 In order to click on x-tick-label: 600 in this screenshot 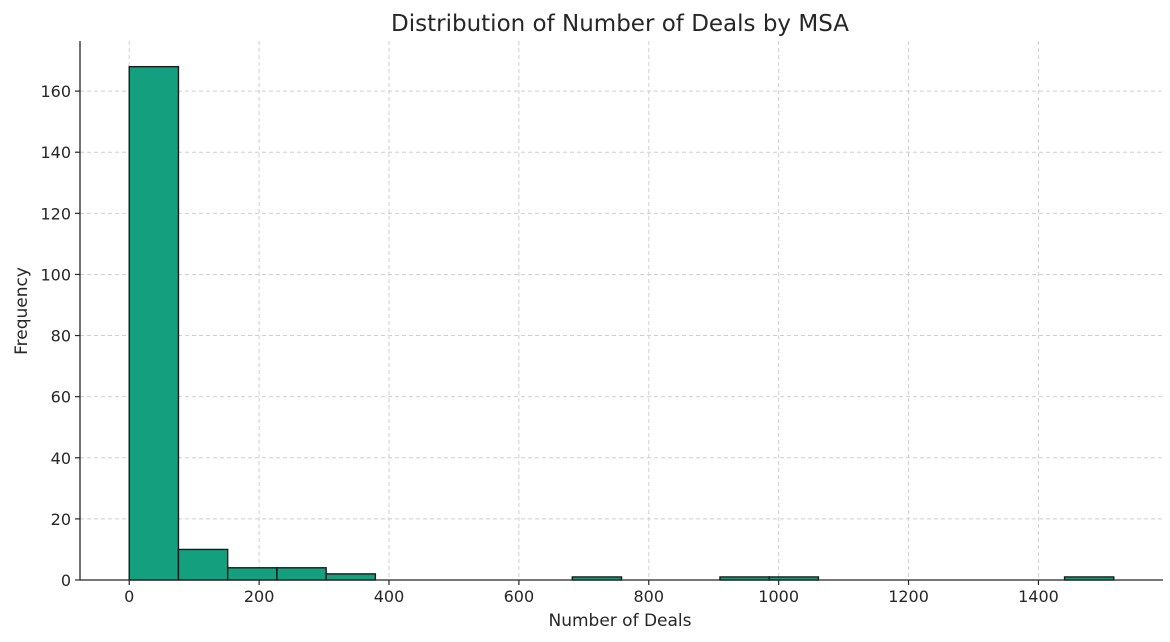, I will do `click(519, 596)`.